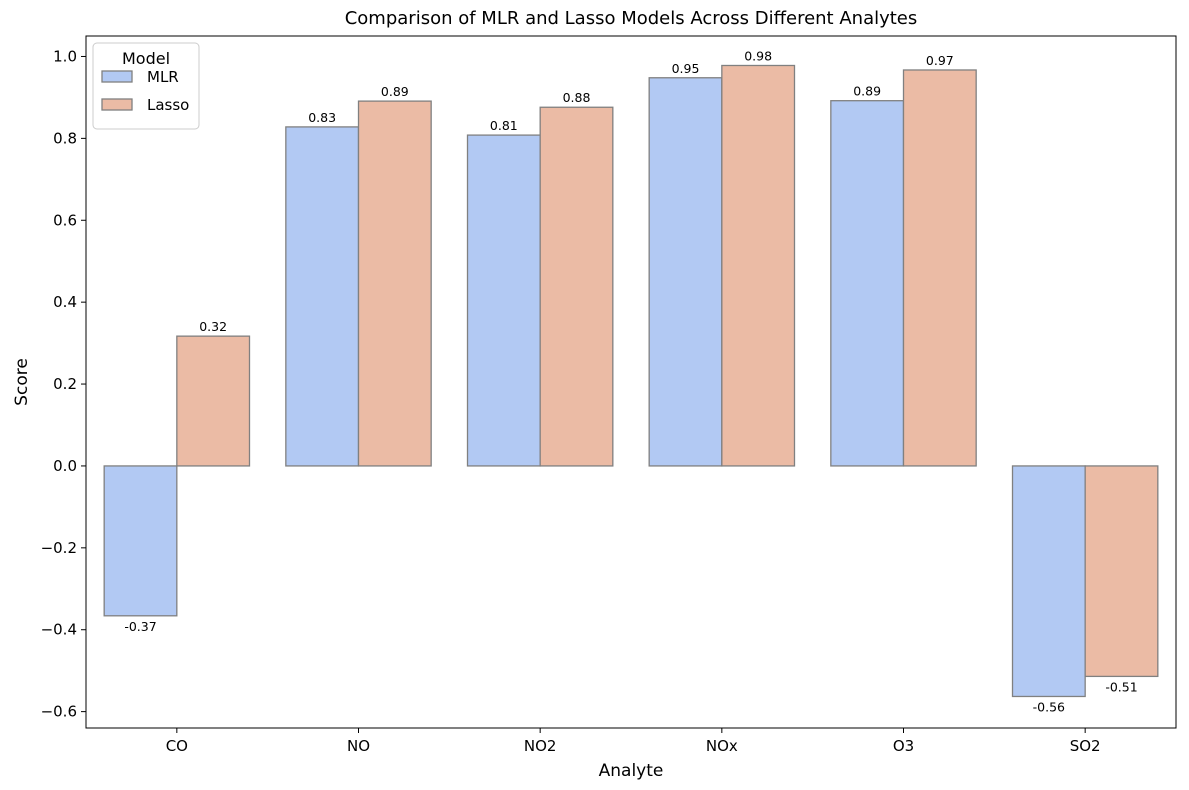  I want to click on bar-mlr-no2, so click(503, 300).